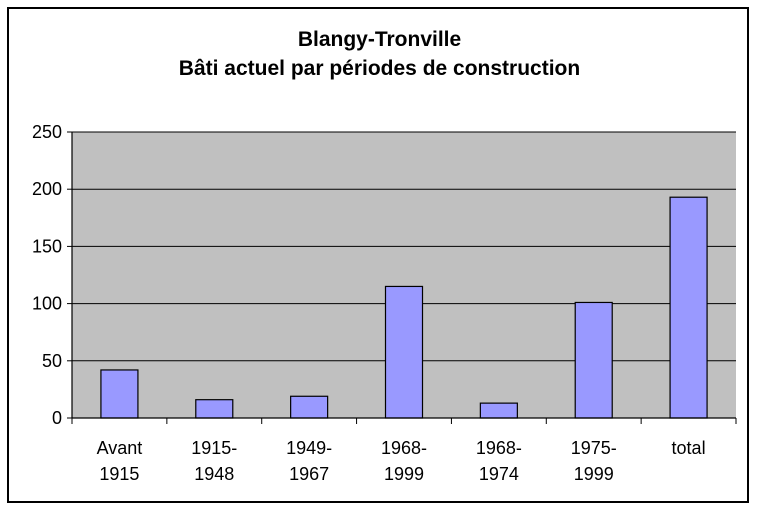 The image size is (759, 512). What do you see at coordinates (499, 461) in the screenshot?
I see `x-tick-label: 1968-1974` at bounding box center [499, 461].